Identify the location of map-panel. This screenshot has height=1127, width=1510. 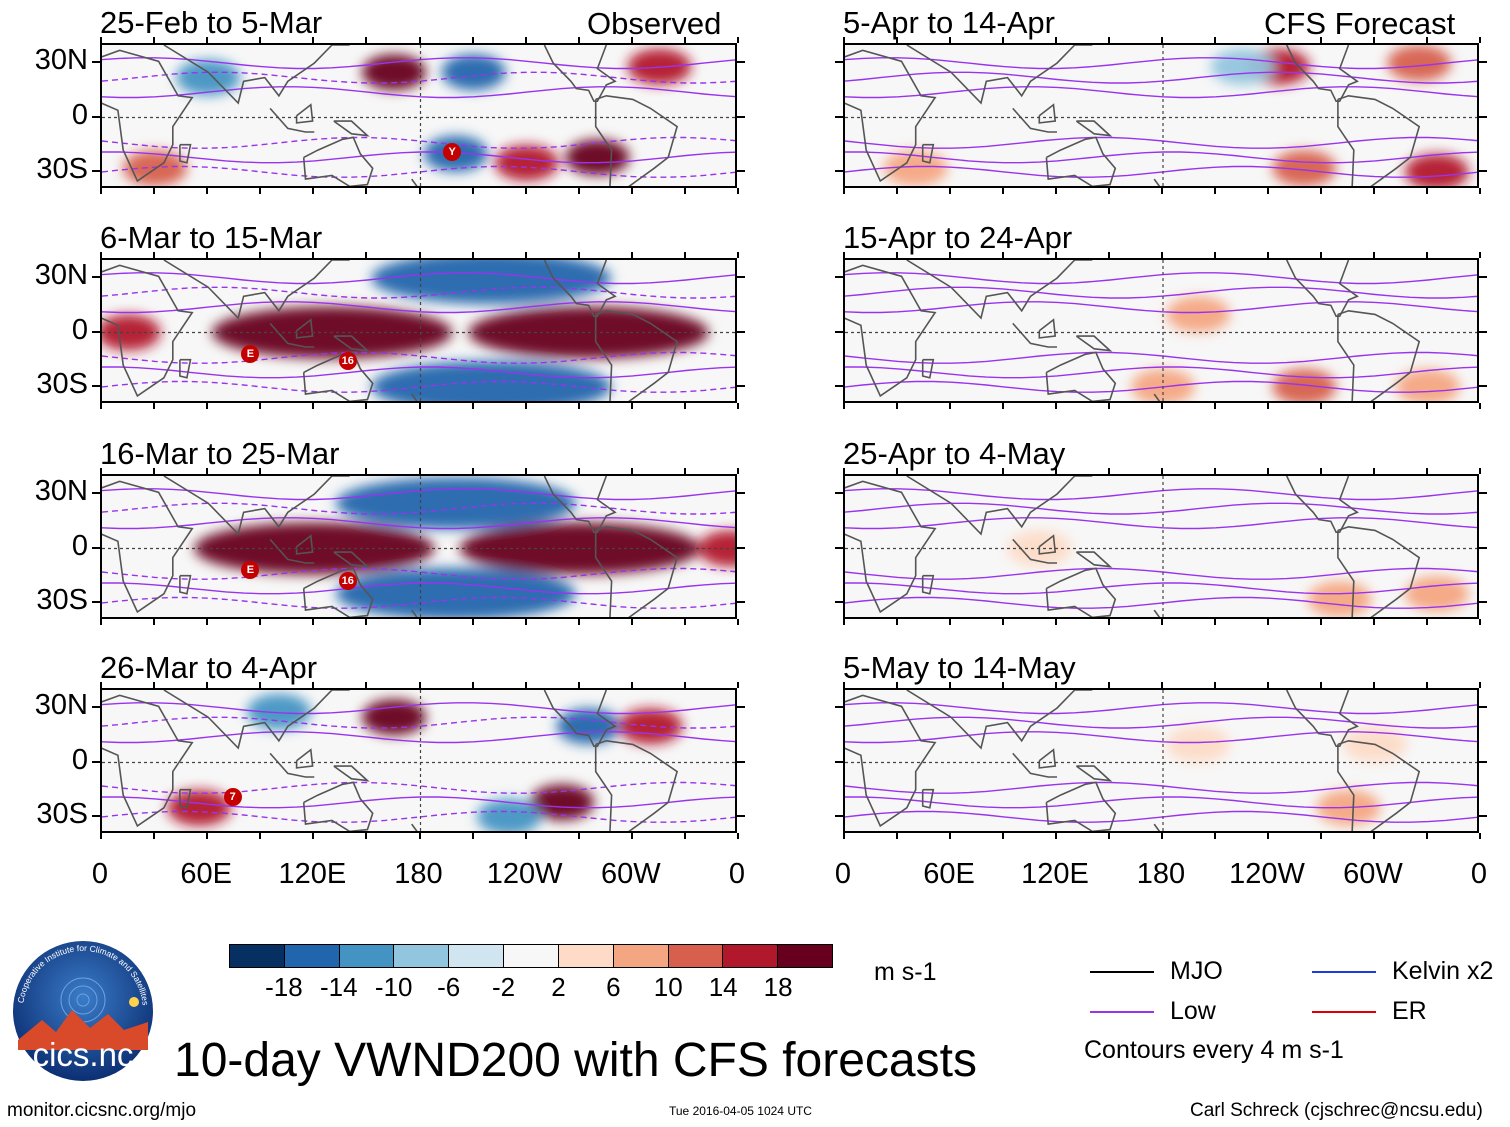
(418, 330).